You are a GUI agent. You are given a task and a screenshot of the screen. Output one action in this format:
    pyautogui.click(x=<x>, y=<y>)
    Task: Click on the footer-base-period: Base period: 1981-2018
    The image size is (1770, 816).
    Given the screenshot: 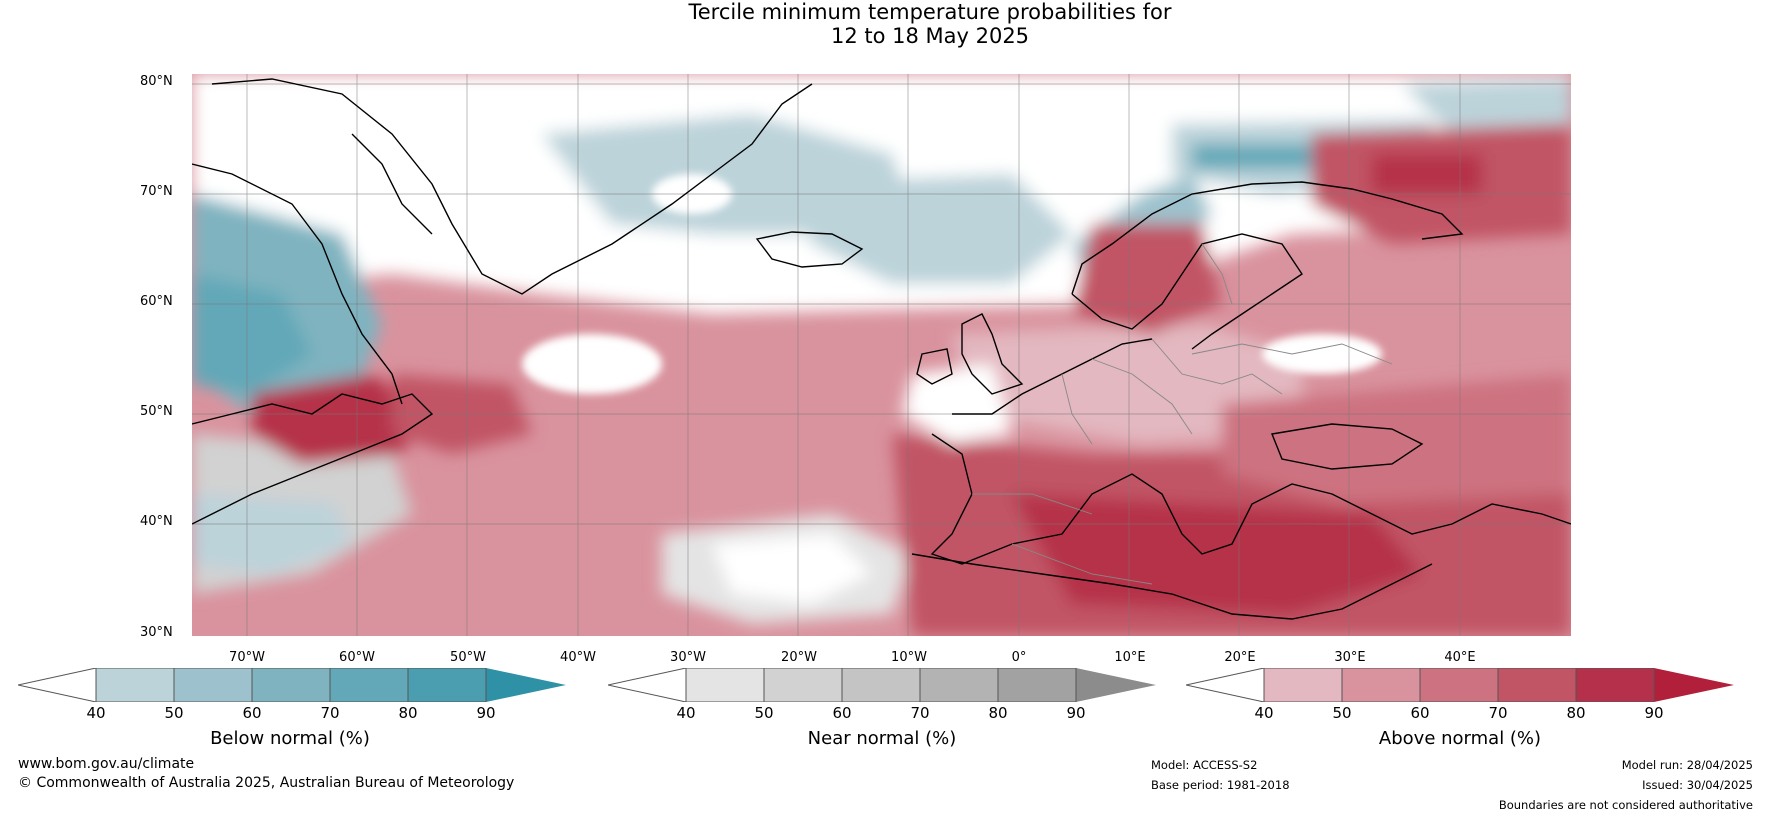 What is the action you would take?
    pyautogui.click(x=1220, y=785)
    